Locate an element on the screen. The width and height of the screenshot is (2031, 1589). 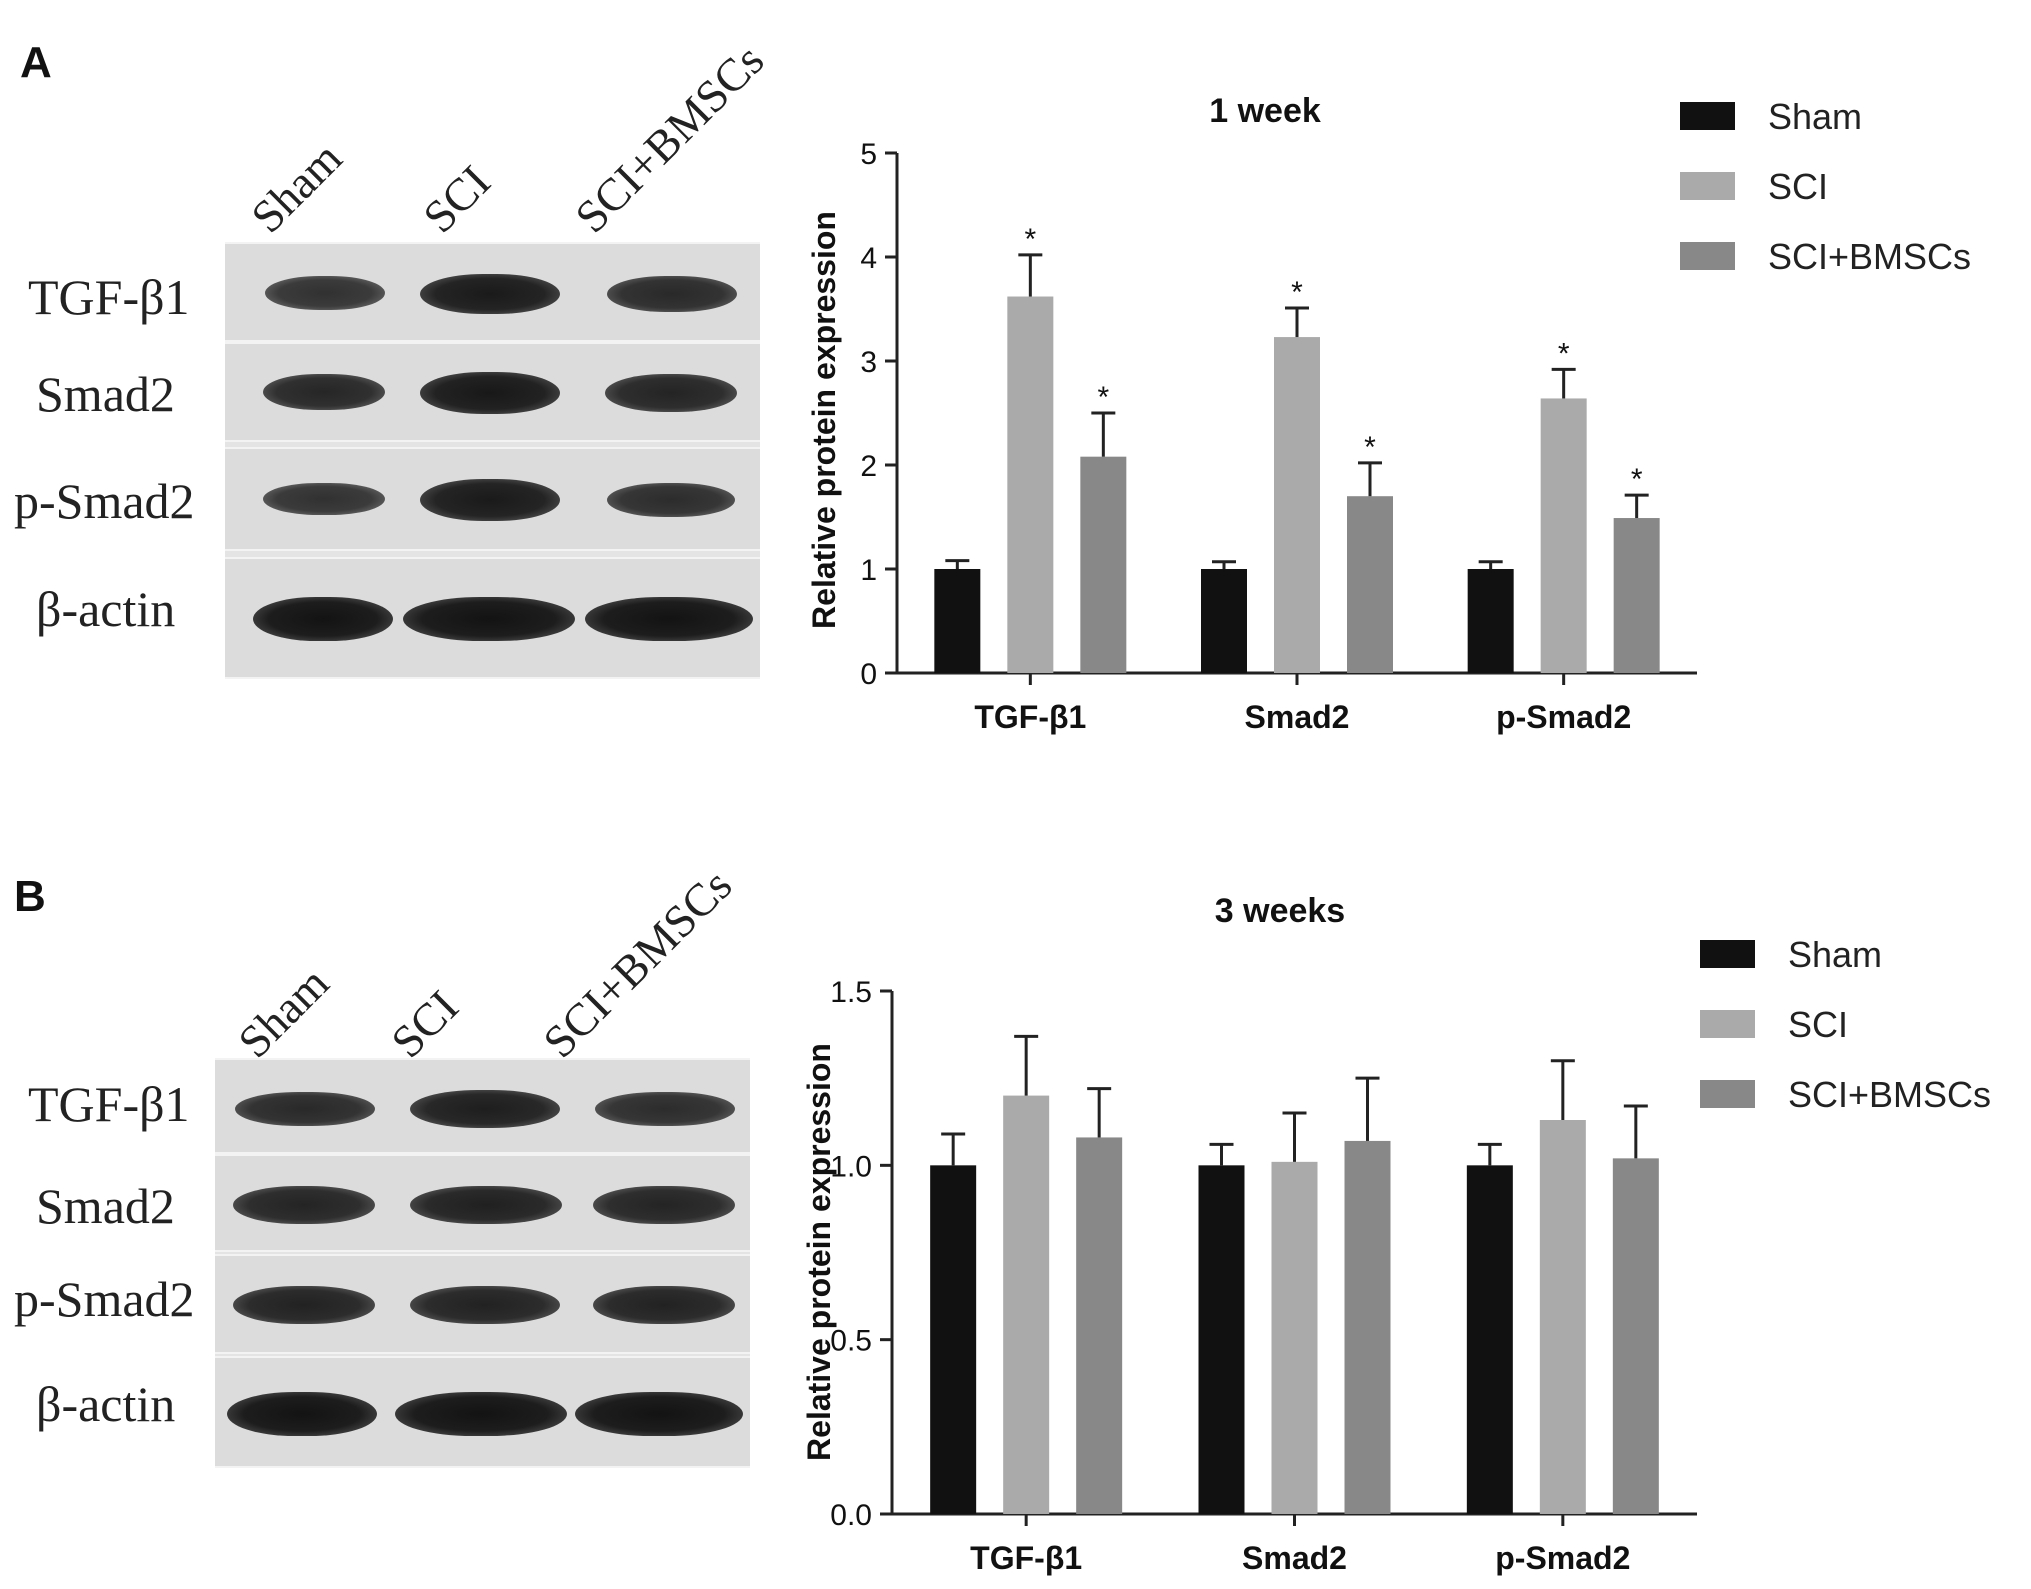
y-tick-label: 1.5 is located at coordinates (851, 992).